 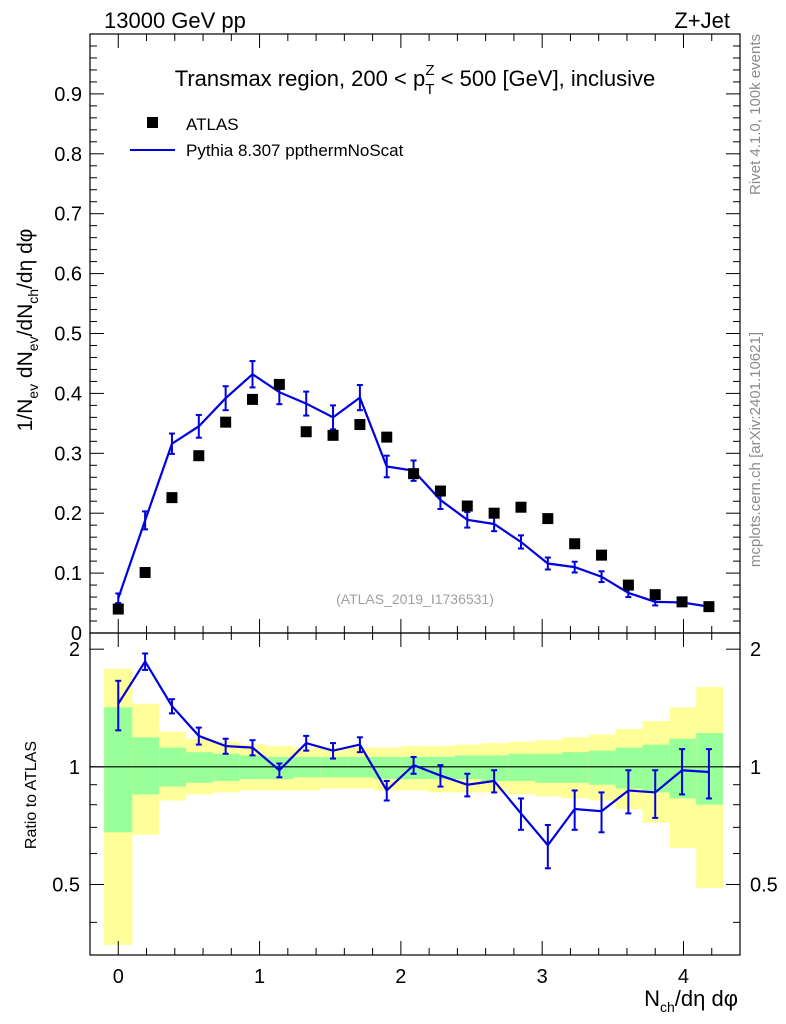 I want to click on main-ytick-label: 0.5, so click(x=68, y=335).